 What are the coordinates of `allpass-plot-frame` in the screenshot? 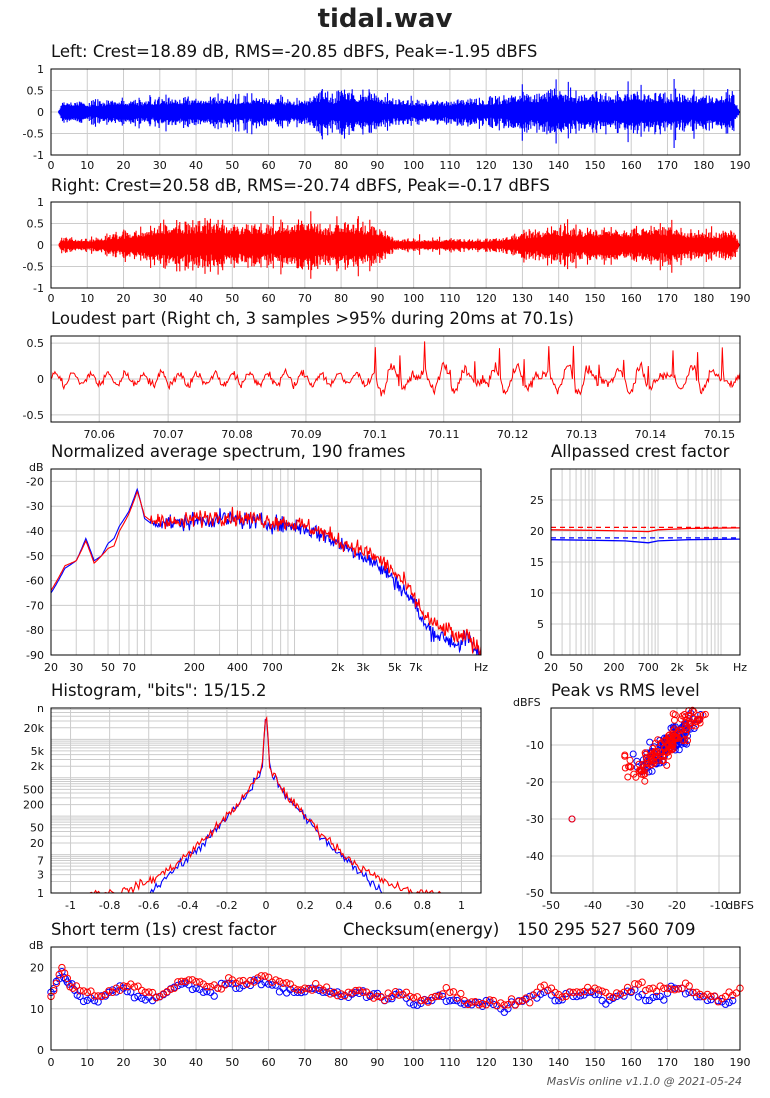 It's located at (645, 562).